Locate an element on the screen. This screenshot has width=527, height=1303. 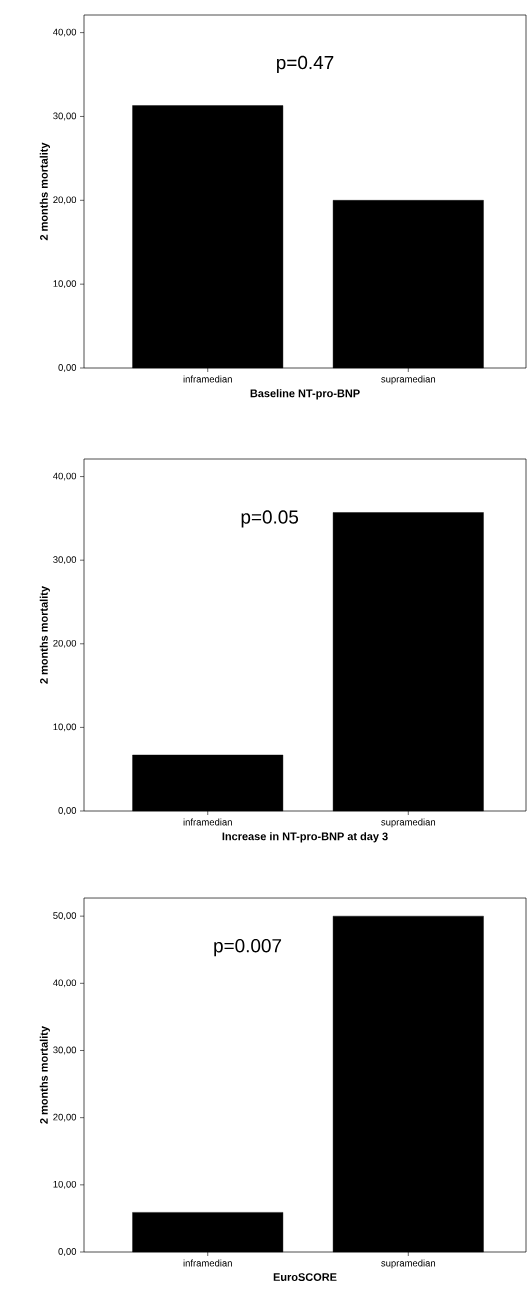
x-axis-title: Increase in NT-pro-BNP at day 3 is located at coordinates (305, 837).